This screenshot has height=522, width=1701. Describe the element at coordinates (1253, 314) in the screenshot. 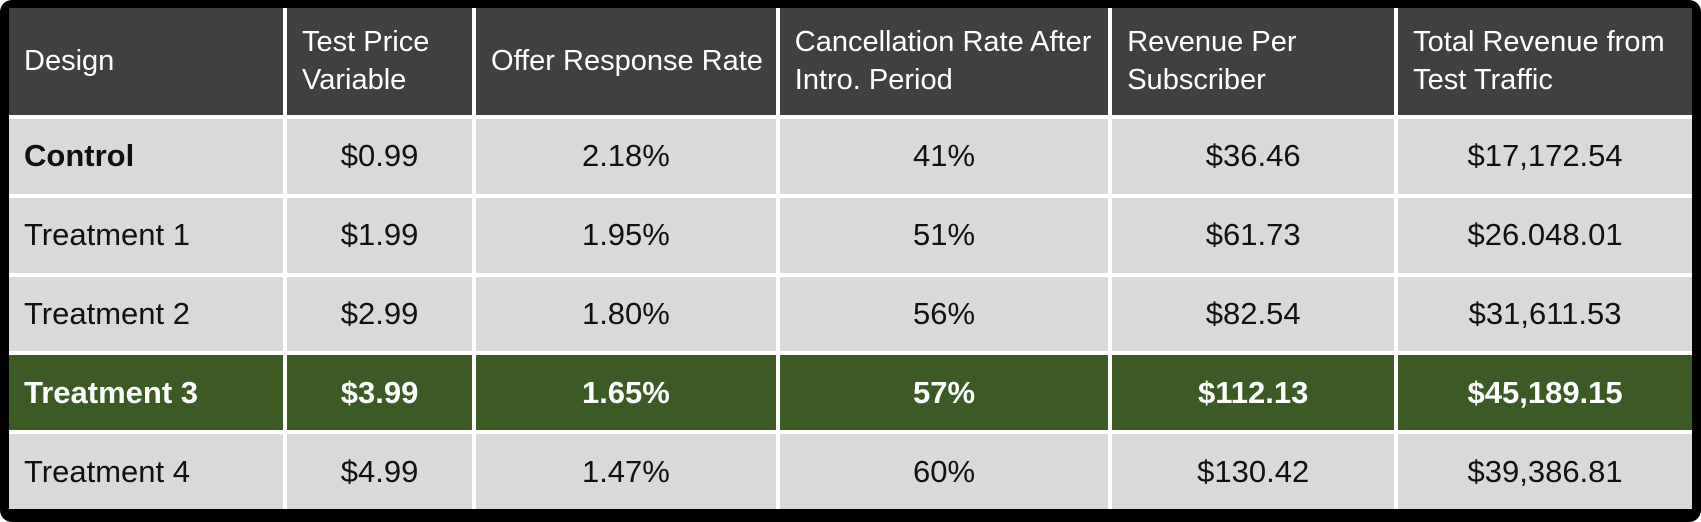

I see `cell-treatment-2-revenue-per-subscriber: $82.54` at that location.